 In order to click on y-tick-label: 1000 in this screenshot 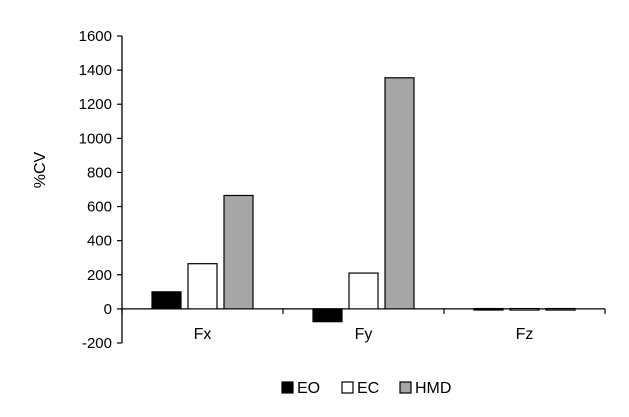, I will do `click(95, 138)`.